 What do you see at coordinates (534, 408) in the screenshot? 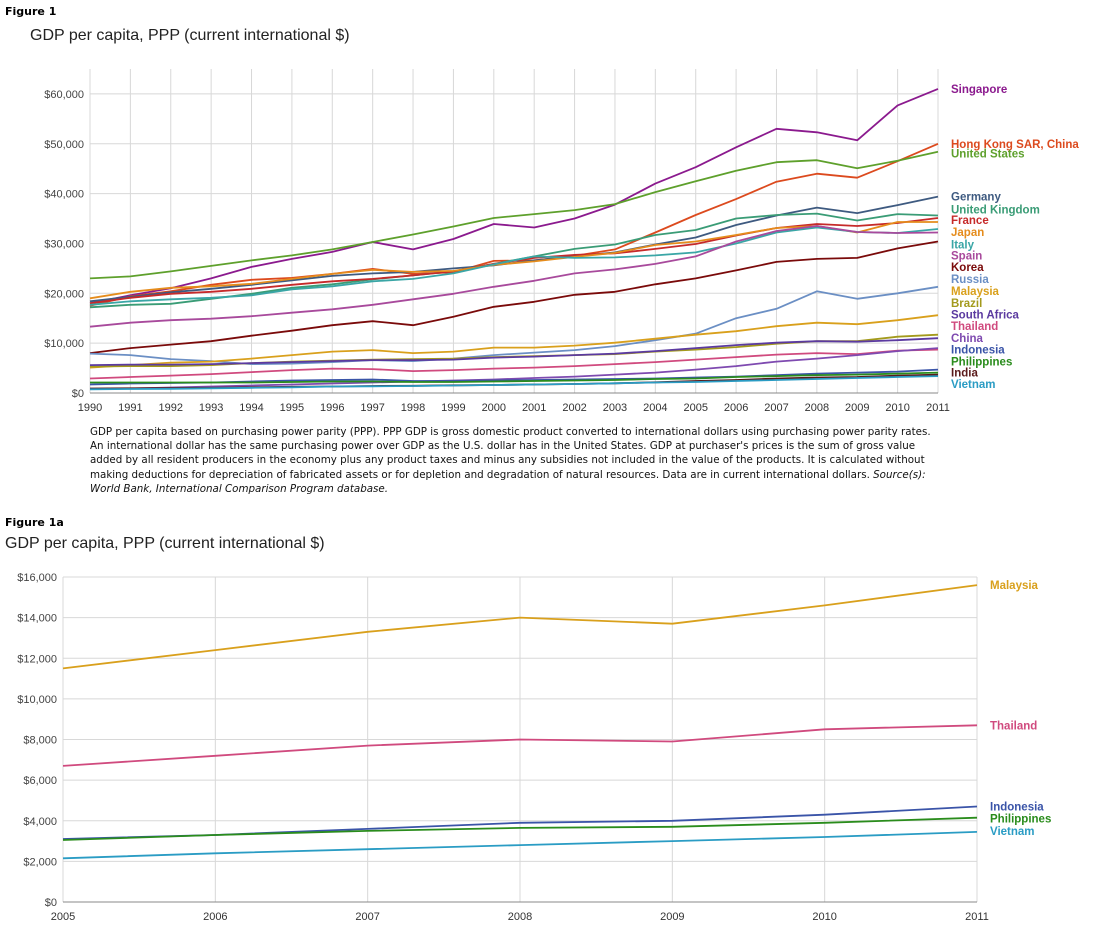
I see `x-tick-label: 2001` at bounding box center [534, 408].